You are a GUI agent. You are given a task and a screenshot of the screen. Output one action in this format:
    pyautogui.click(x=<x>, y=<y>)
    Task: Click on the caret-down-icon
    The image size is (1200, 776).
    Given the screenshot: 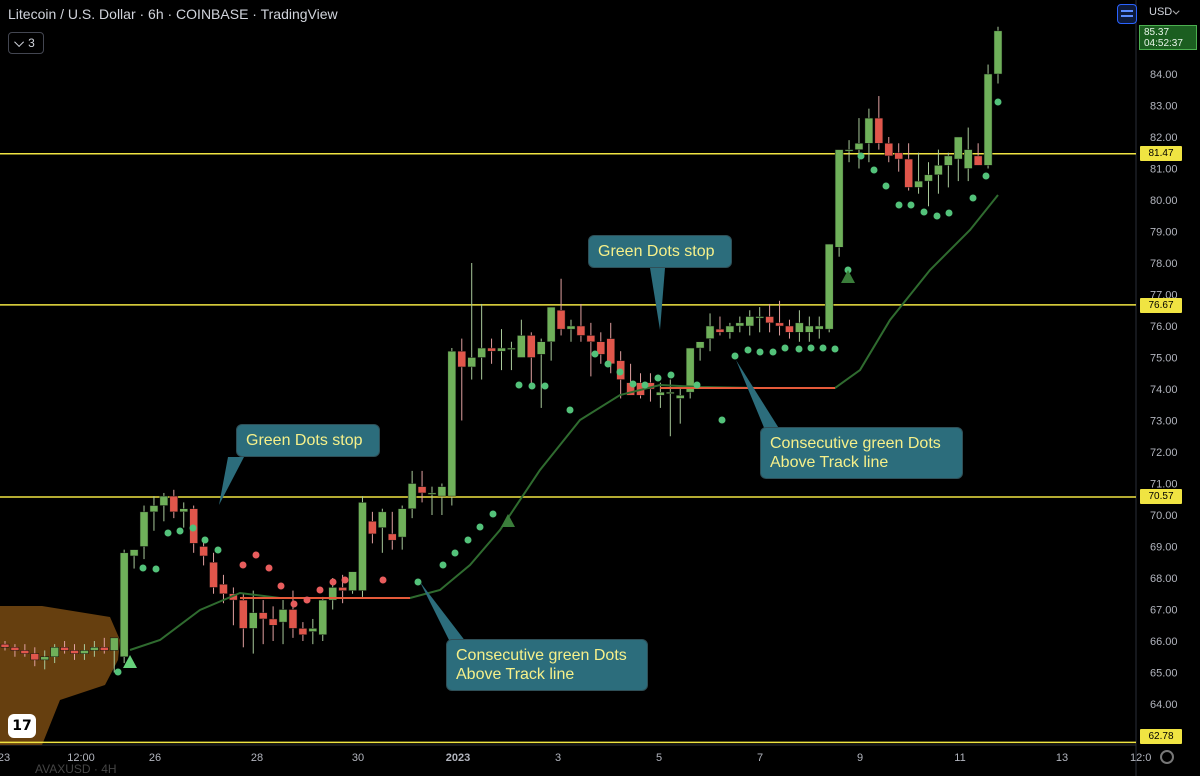 What is the action you would take?
    pyautogui.click(x=1176, y=11)
    